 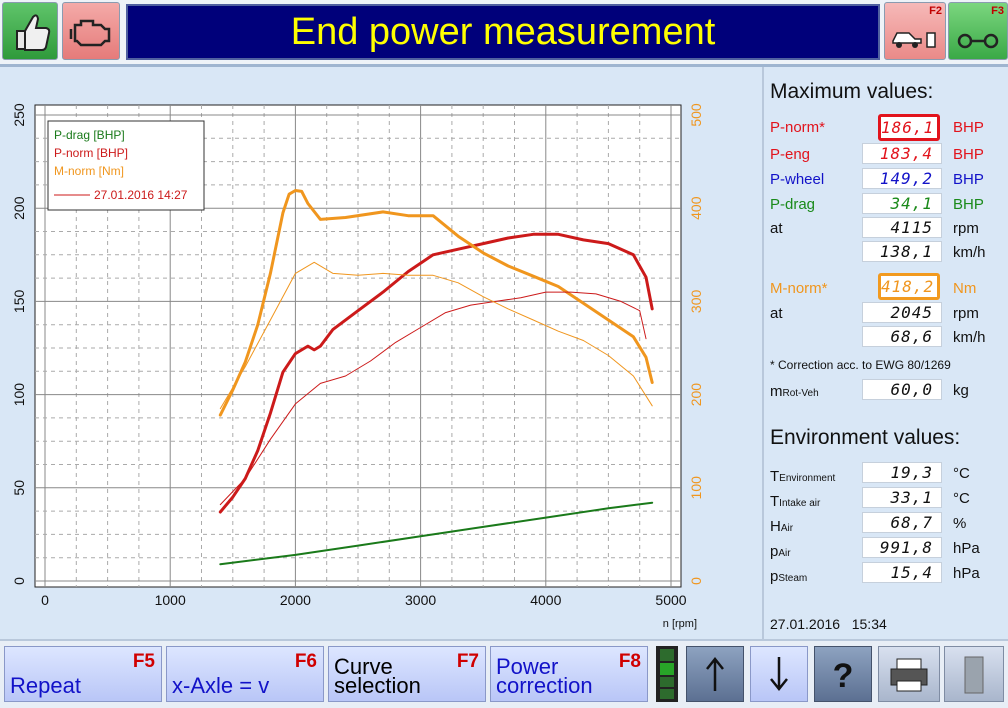 I want to click on p-wheel-label: P-wheel, so click(x=797, y=179).